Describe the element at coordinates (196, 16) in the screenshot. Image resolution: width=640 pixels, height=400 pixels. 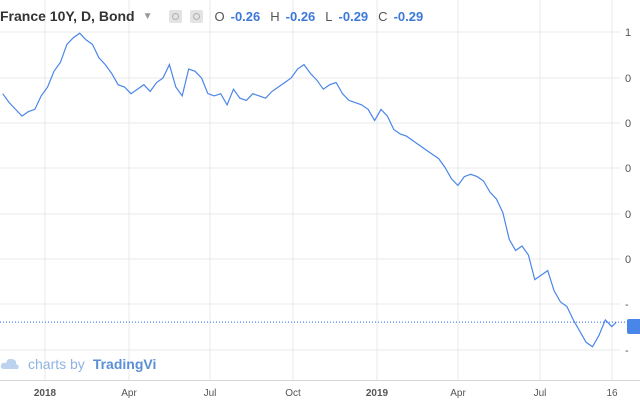
I see `settings-icon` at that location.